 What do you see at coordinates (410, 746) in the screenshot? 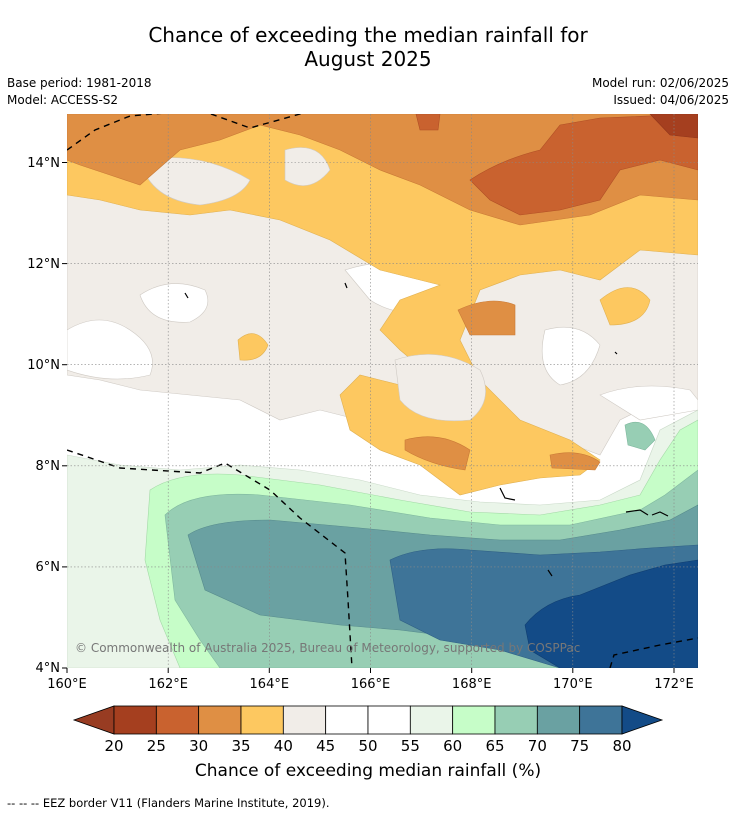
I see `colorbar-tick-label: 55` at bounding box center [410, 746].